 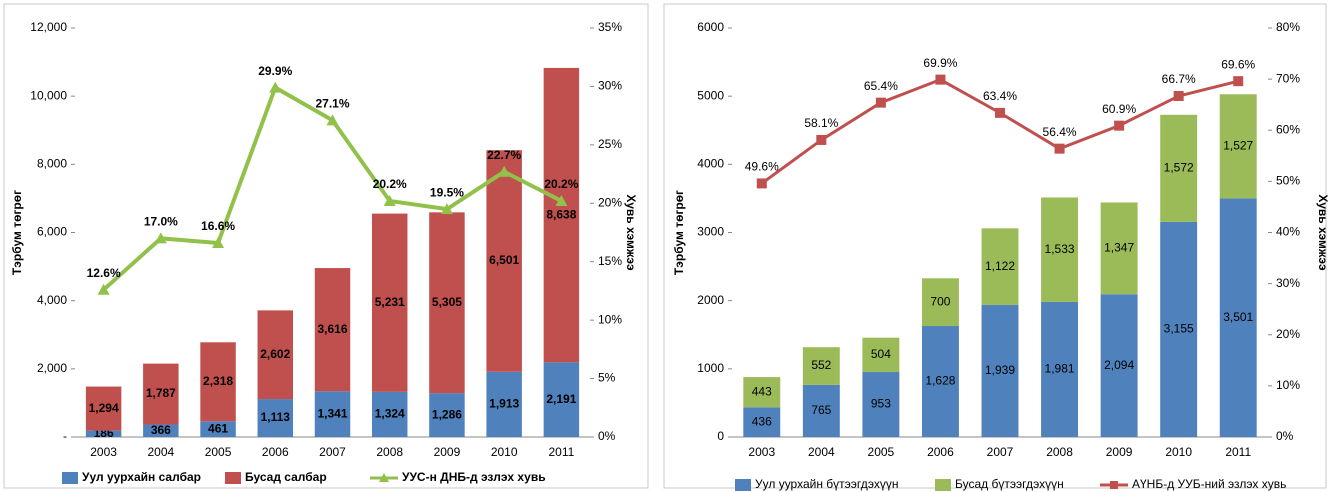 I want to click on data-label: 19.5%, so click(x=447, y=192).